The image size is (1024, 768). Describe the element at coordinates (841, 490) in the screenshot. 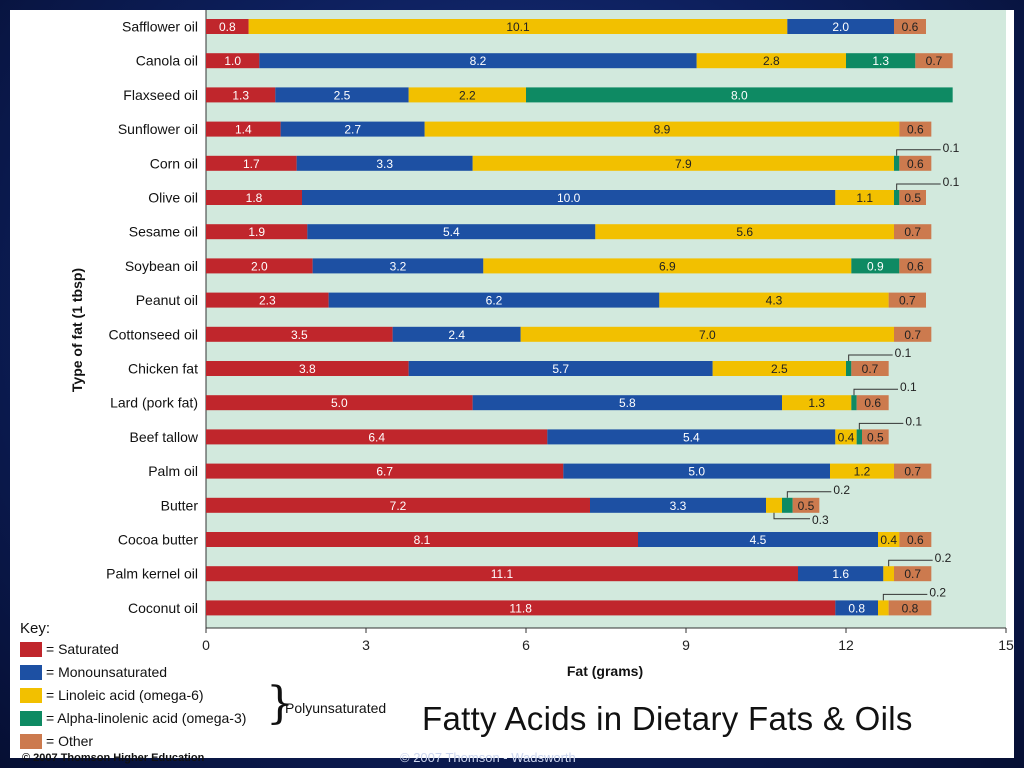

I see `callout-label-alpha-linolenic: 0.2` at that location.